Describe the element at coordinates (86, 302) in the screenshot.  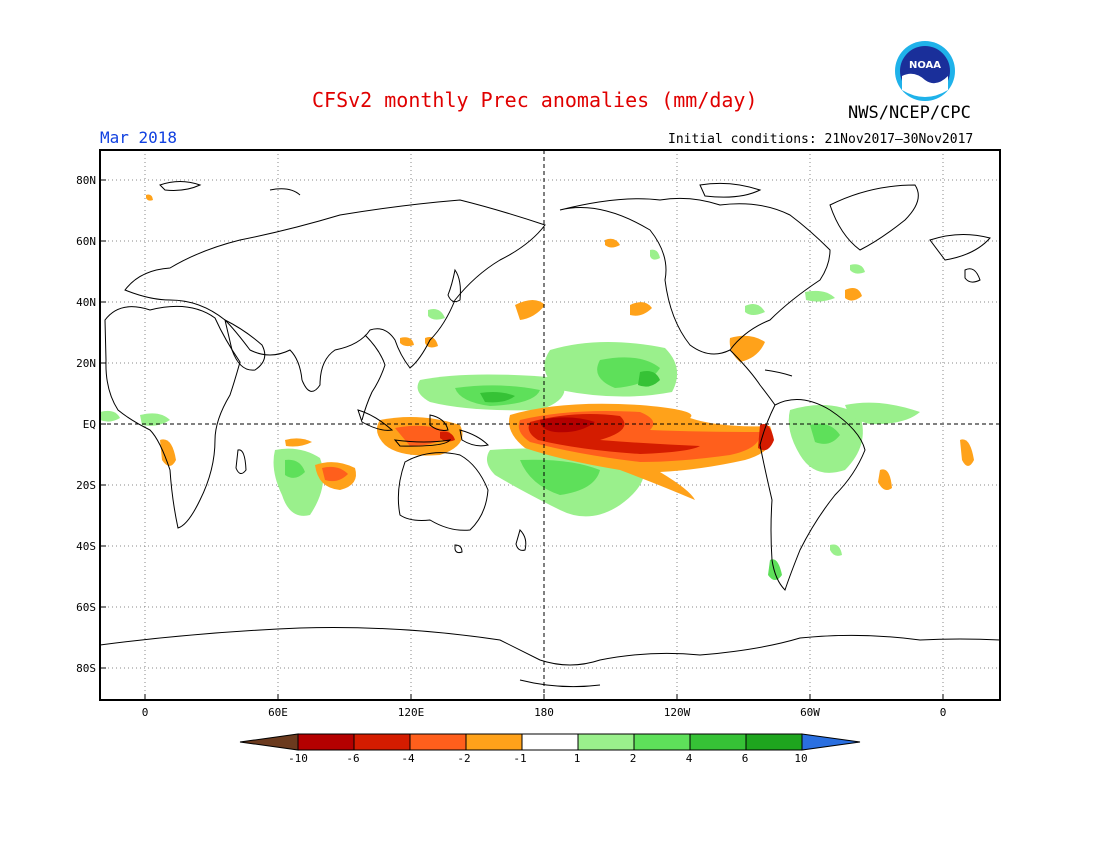
I see `lat-label-40n: 40N` at that location.